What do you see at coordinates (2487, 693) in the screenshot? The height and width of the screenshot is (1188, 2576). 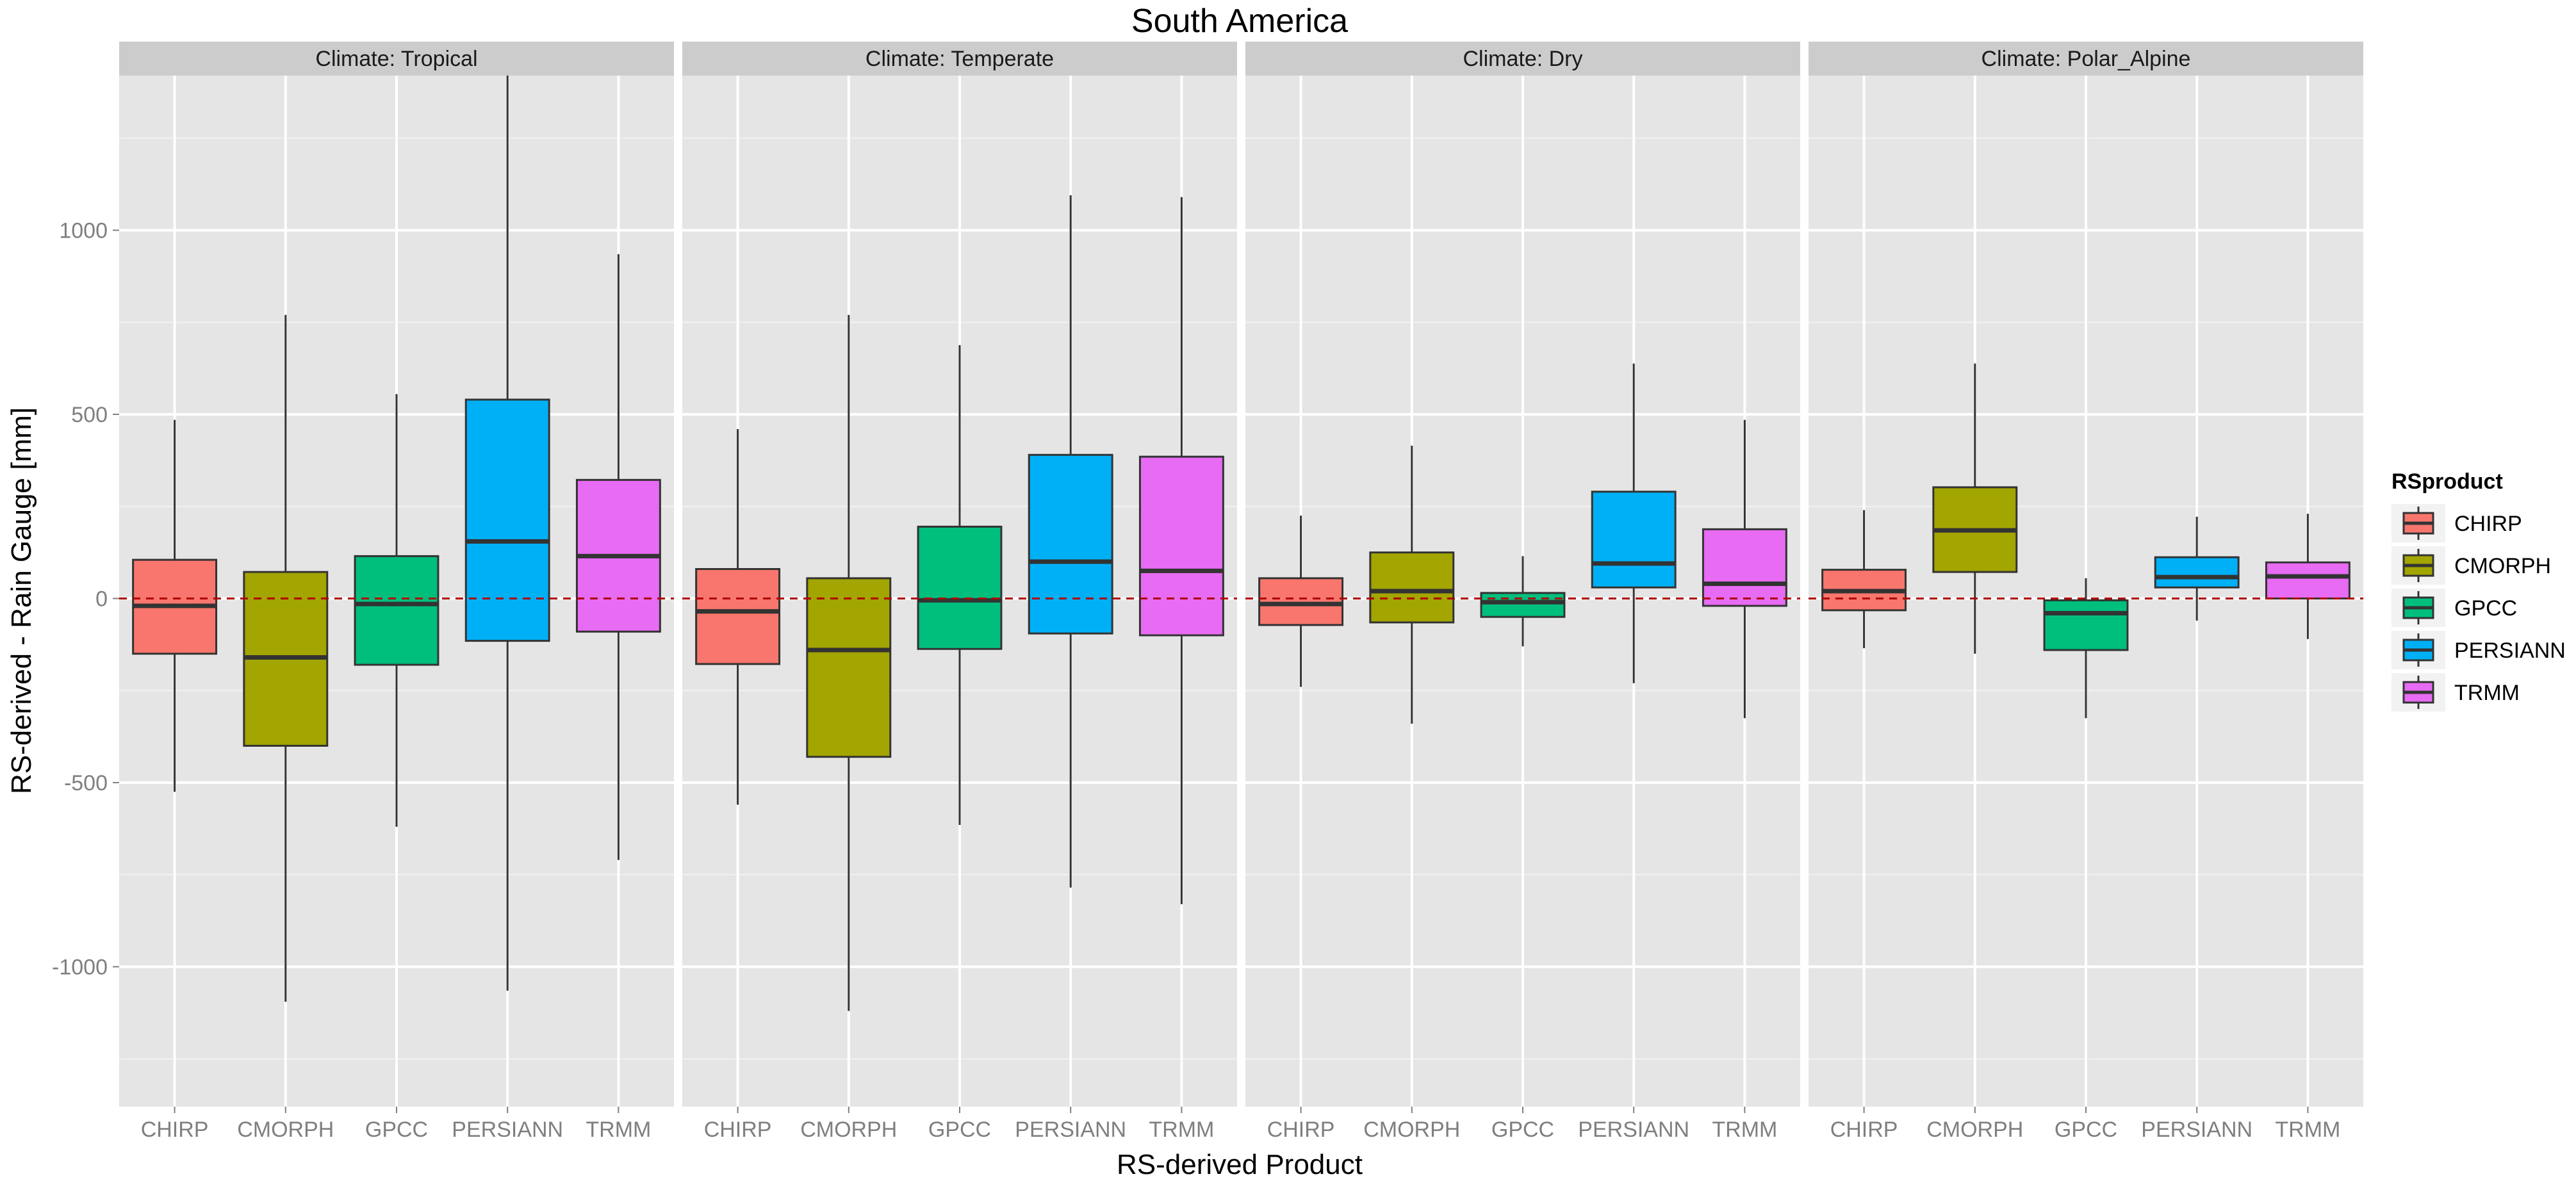 I see `legend-label: TRMM` at bounding box center [2487, 693].